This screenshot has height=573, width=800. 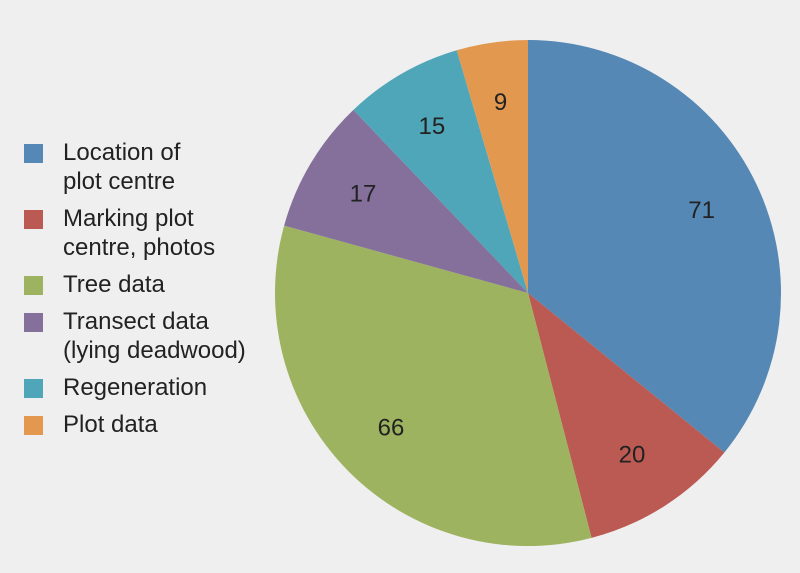 What do you see at coordinates (363, 194) in the screenshot?
I see `slice-data-label: 17` at bounding box center [363, 194].